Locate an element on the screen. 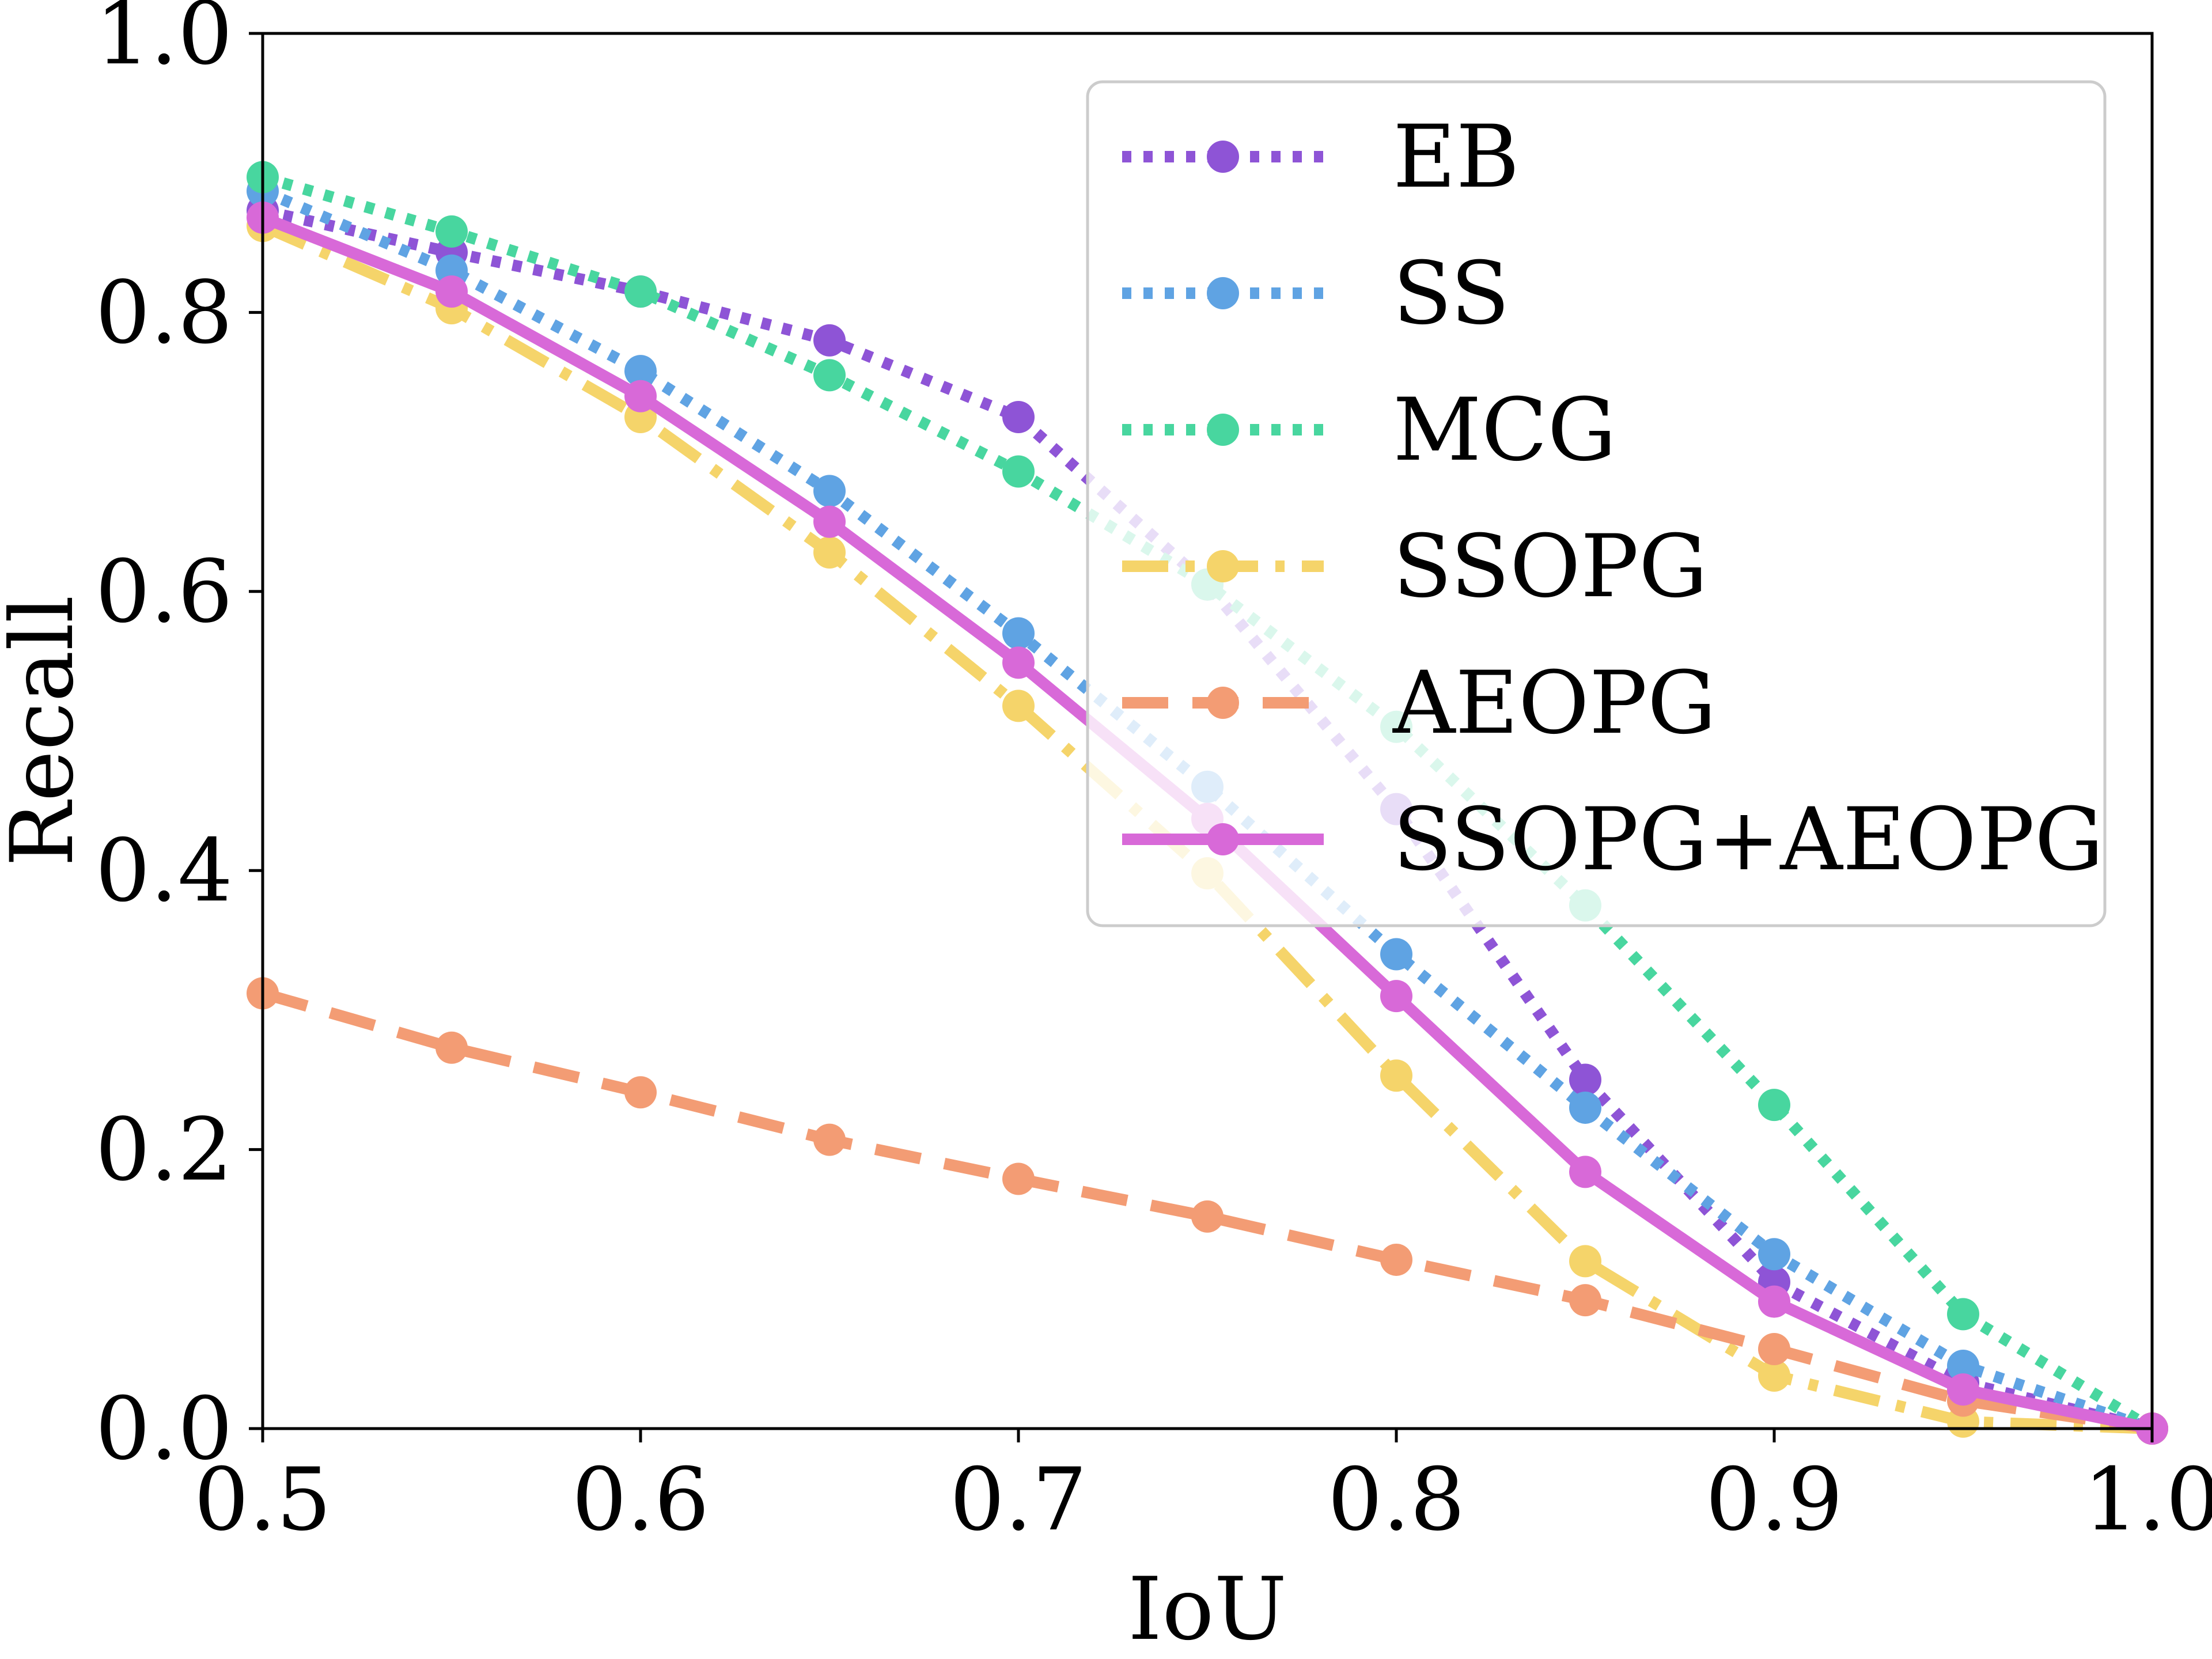  legend-label: SSOPG+AEOPG is located at coordinates (1748, 840).